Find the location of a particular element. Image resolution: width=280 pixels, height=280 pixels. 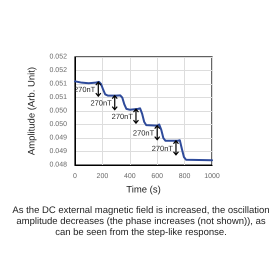

y-axis-title: Amplitude (Arb. Unit) is located at coordinates (32, 111).